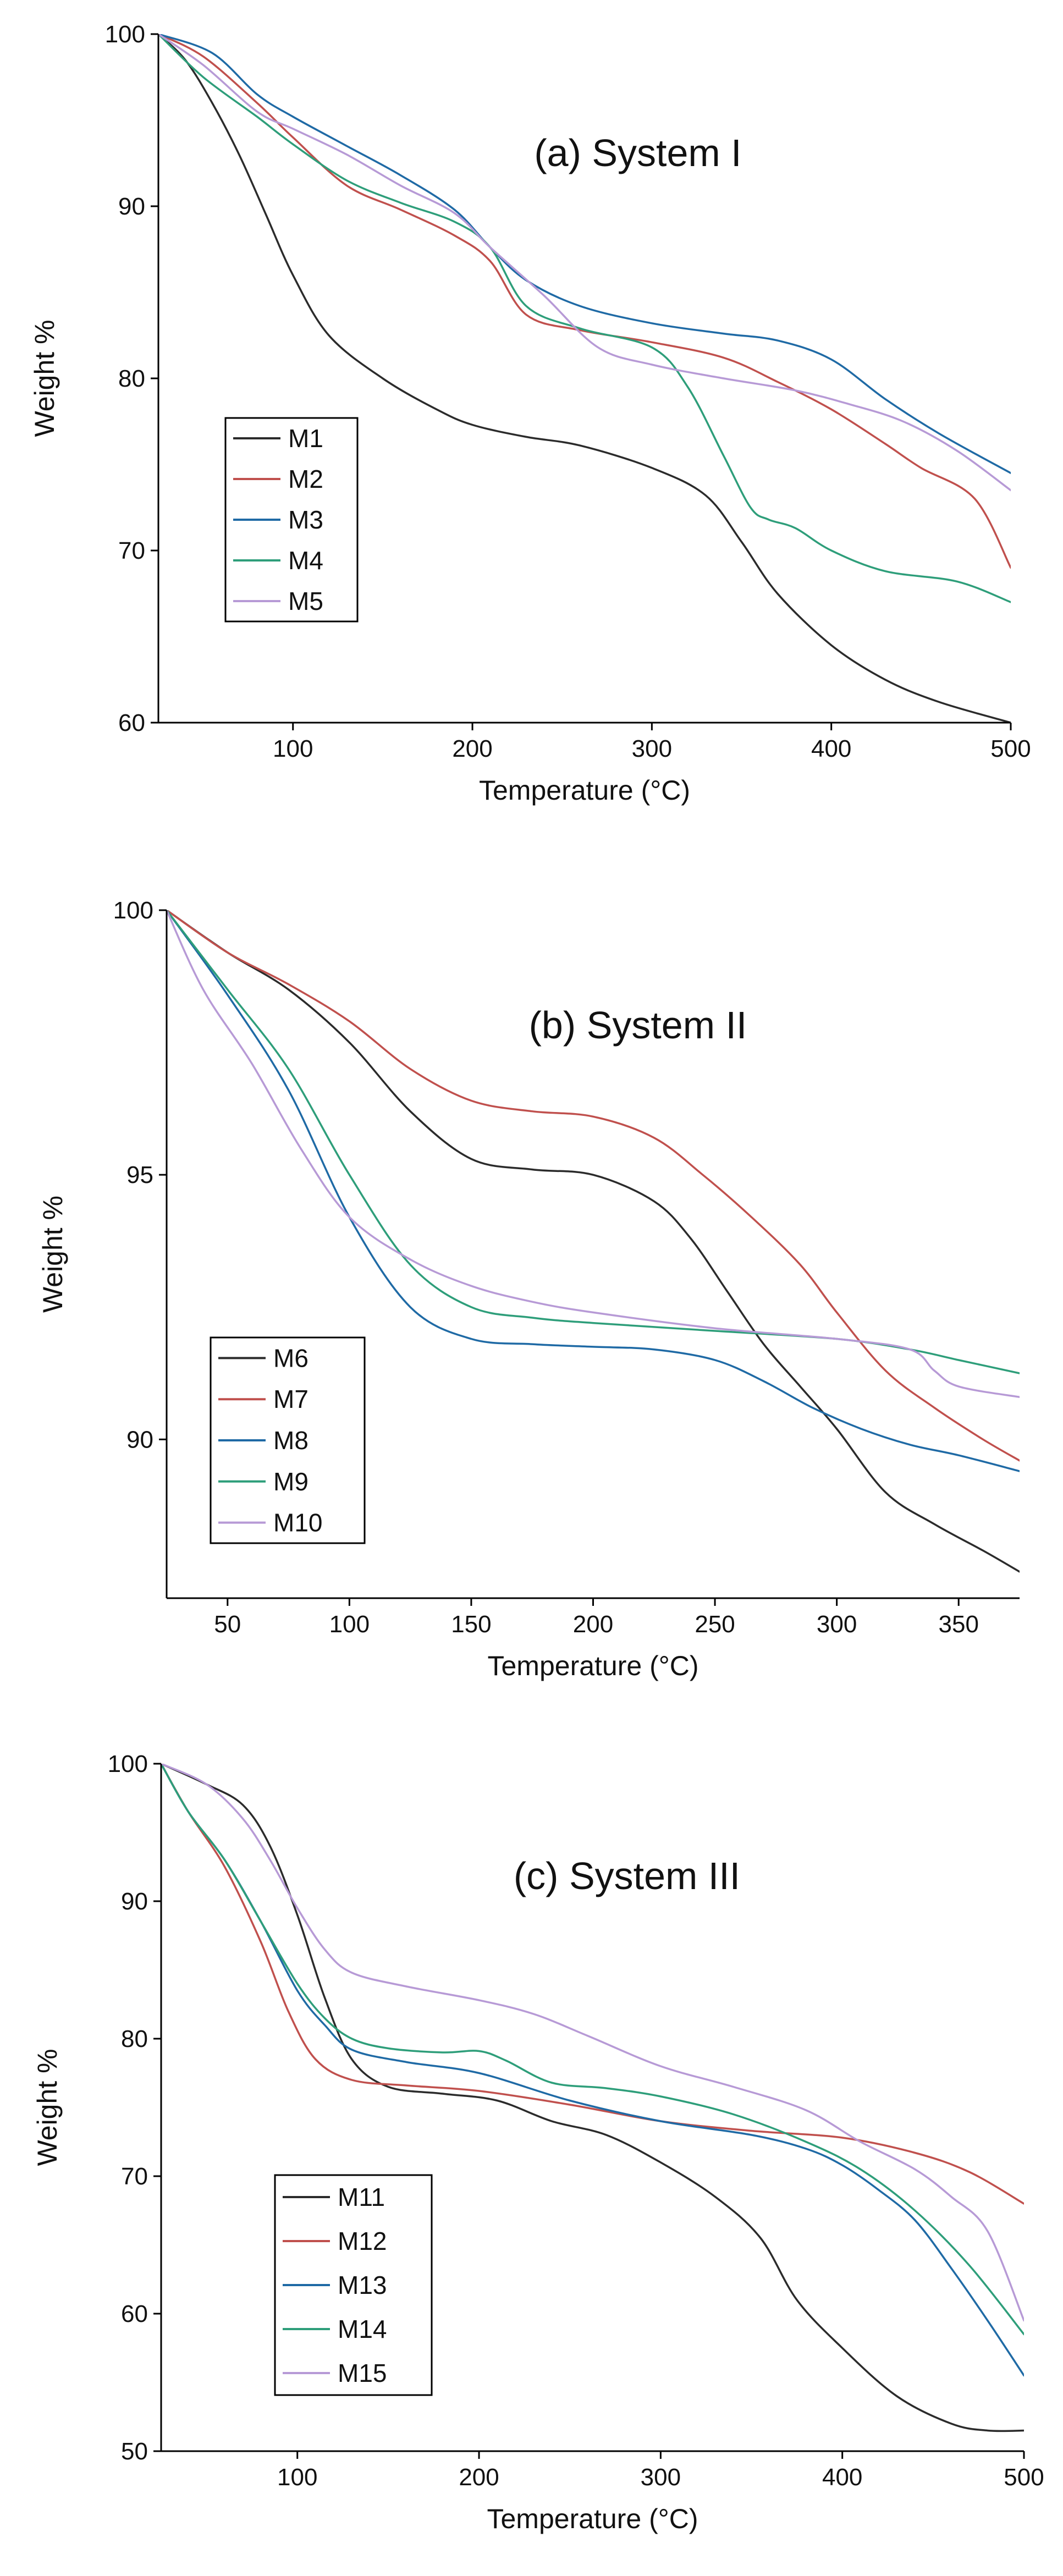 The width and height of the screenshot is (1063, 2576). What do you see at coordinates (362, 2329) in the screenshot?
I see `legend-label-m14: M14` at bounding box center [362, 2329].